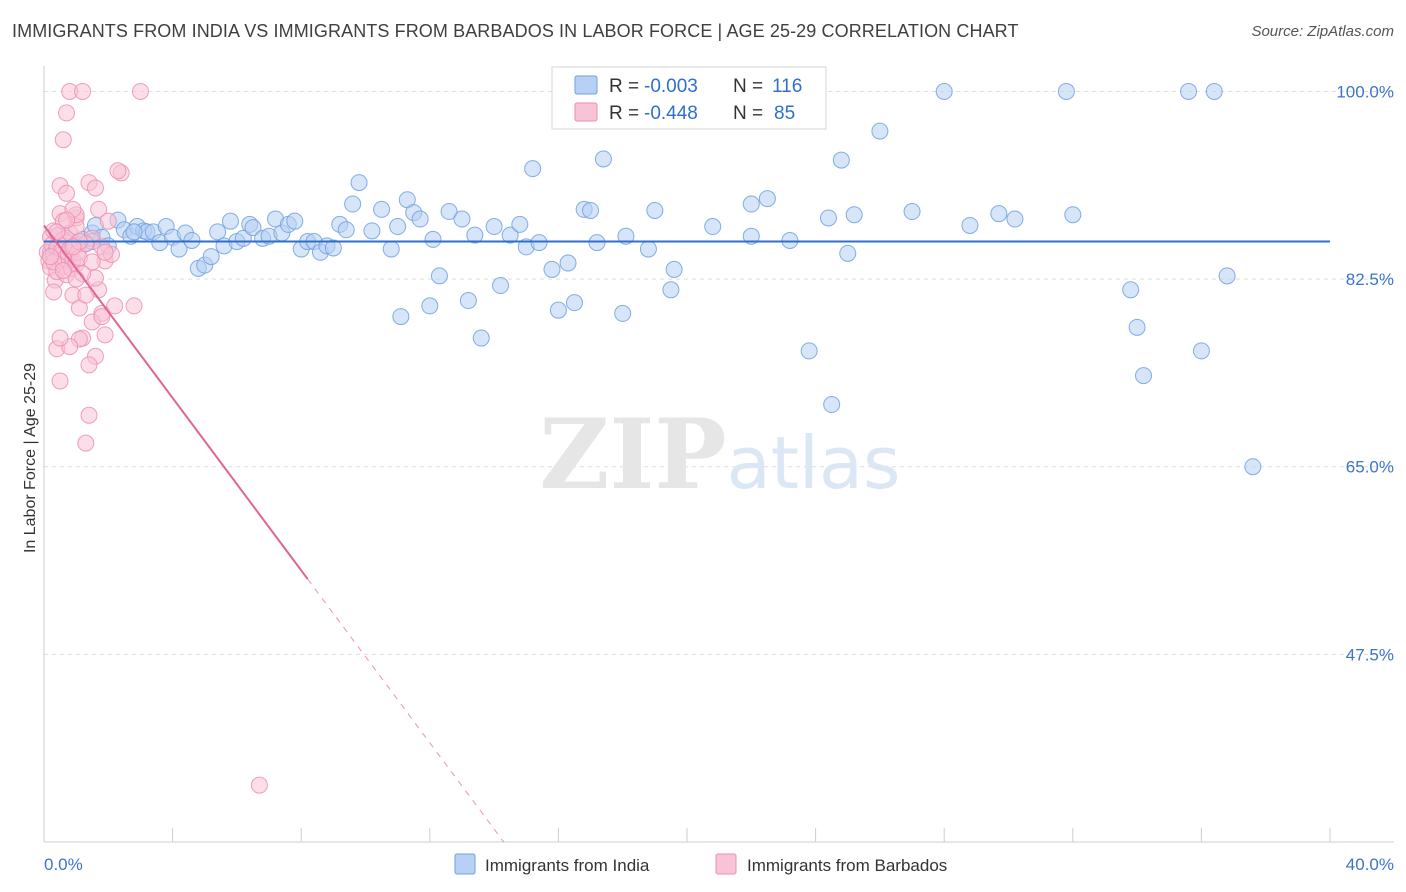  What do you see at coordinates (726, 864) in the screenshot?
I see `legend-swatch-barbados` at bounding box center [726, 864].